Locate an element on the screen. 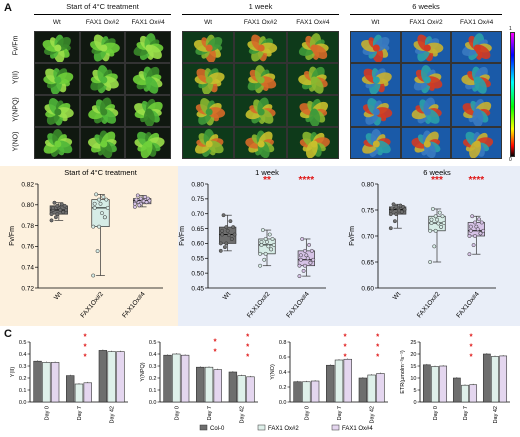 The height and width of the screenshot is (437, 520). bar-ytick-label-1-0: 0.0 is located at coordinates (153, 403).